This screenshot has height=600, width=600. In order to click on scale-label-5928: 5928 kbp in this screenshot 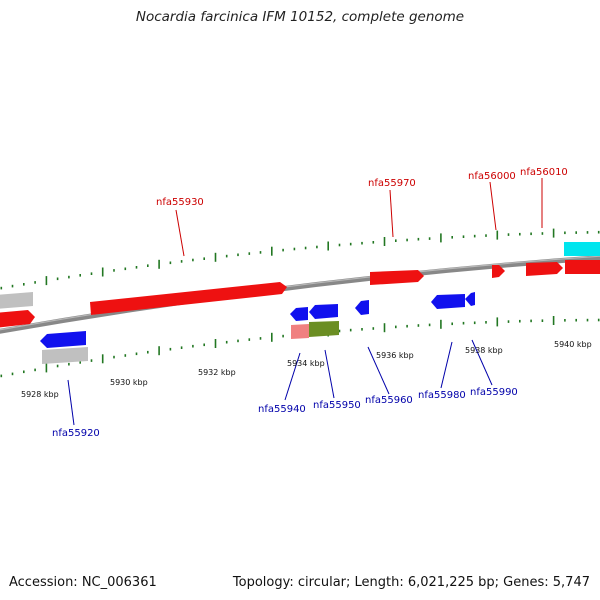, I will do `click(40, 394)`.